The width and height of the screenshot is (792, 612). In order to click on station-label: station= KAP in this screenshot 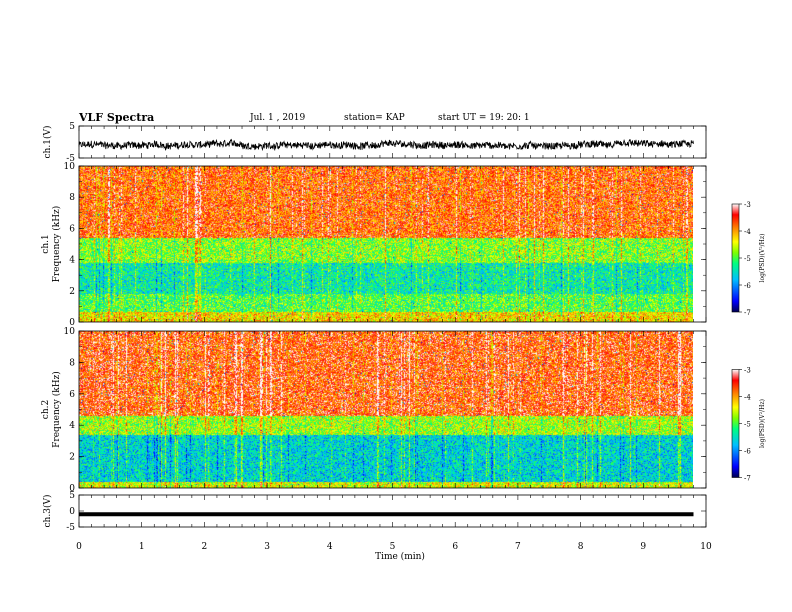, I will do `click(374, 118)`.